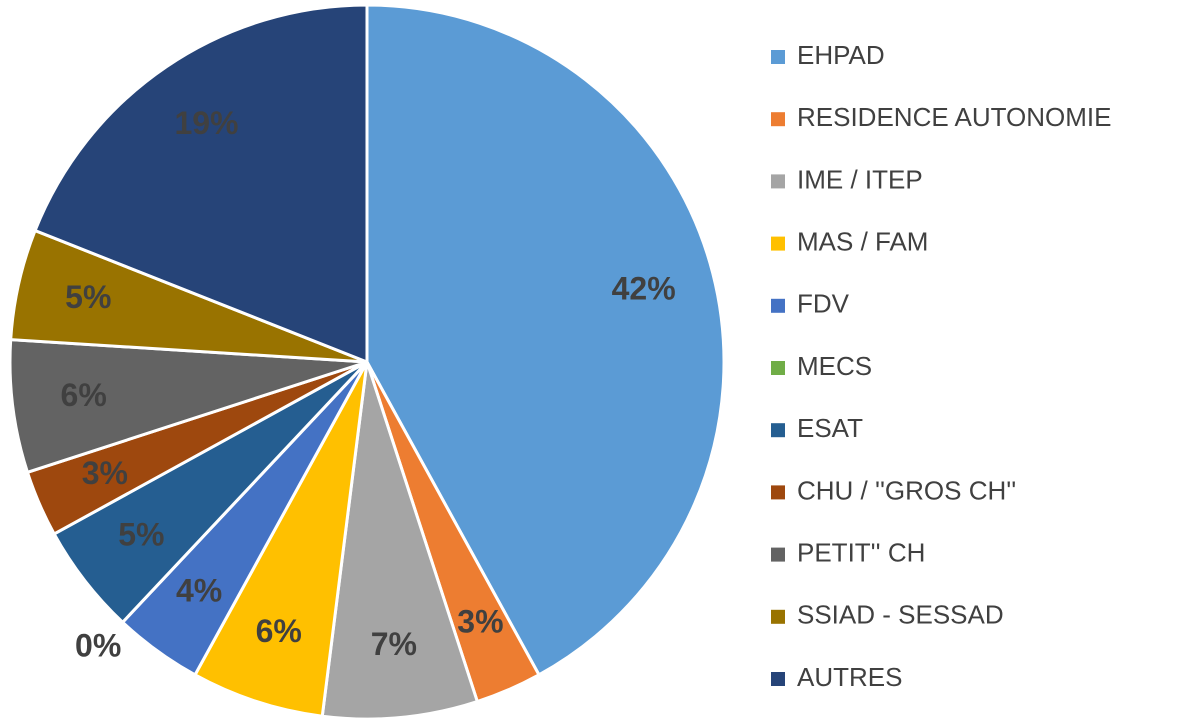 This screenshot has width=1189, height=723. What do you see at coordinates (644, 288) in the screenshot?
I see `data-label: 42%` at bounding box center [644, 288].